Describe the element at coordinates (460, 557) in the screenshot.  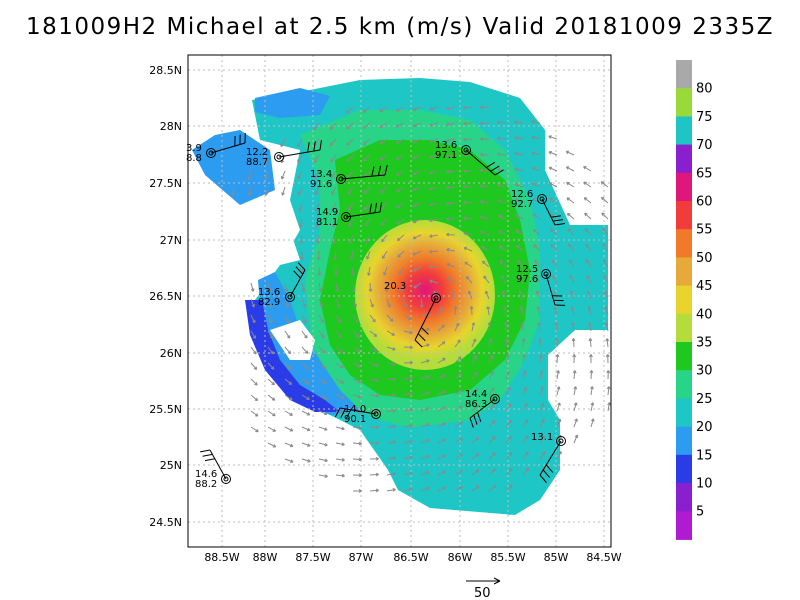
I see `longitude-tick-label: 86W` at that location.